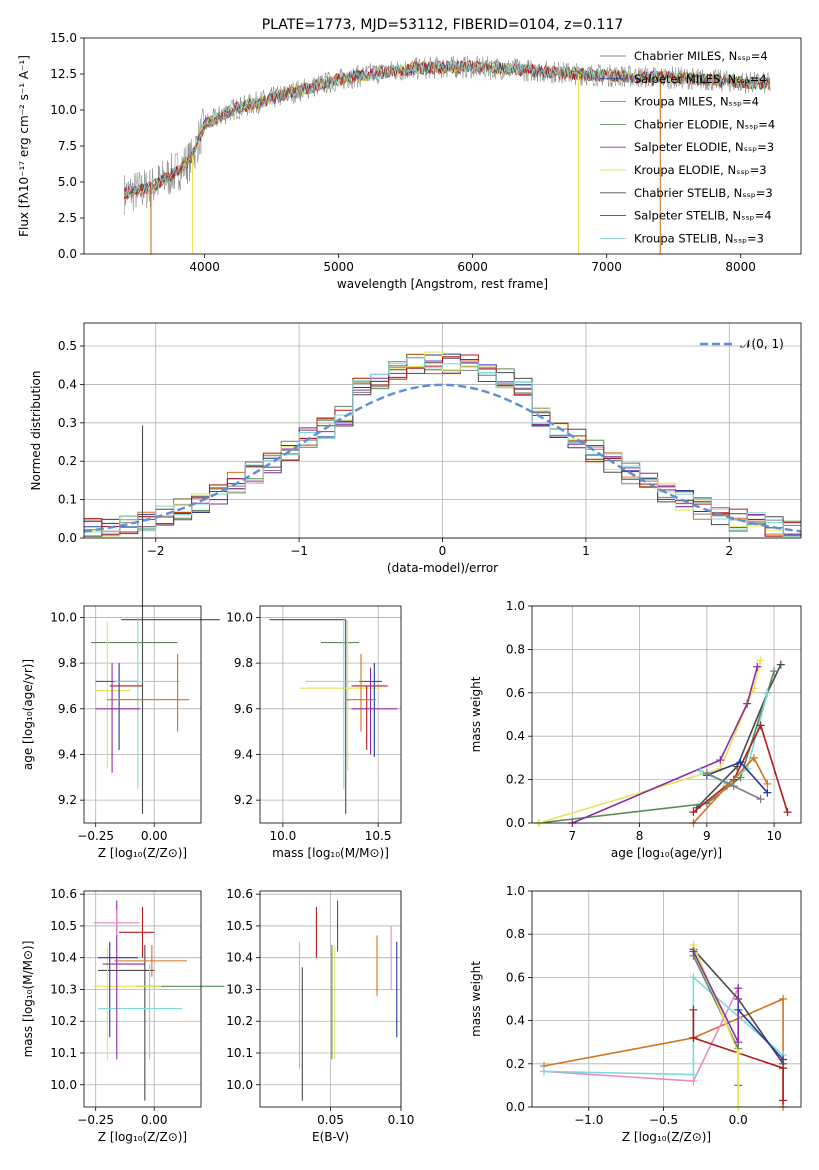  Describe the element at coordinates (515, 934) in the screenshot. I see `y-tick-label: 0.8` at that location.